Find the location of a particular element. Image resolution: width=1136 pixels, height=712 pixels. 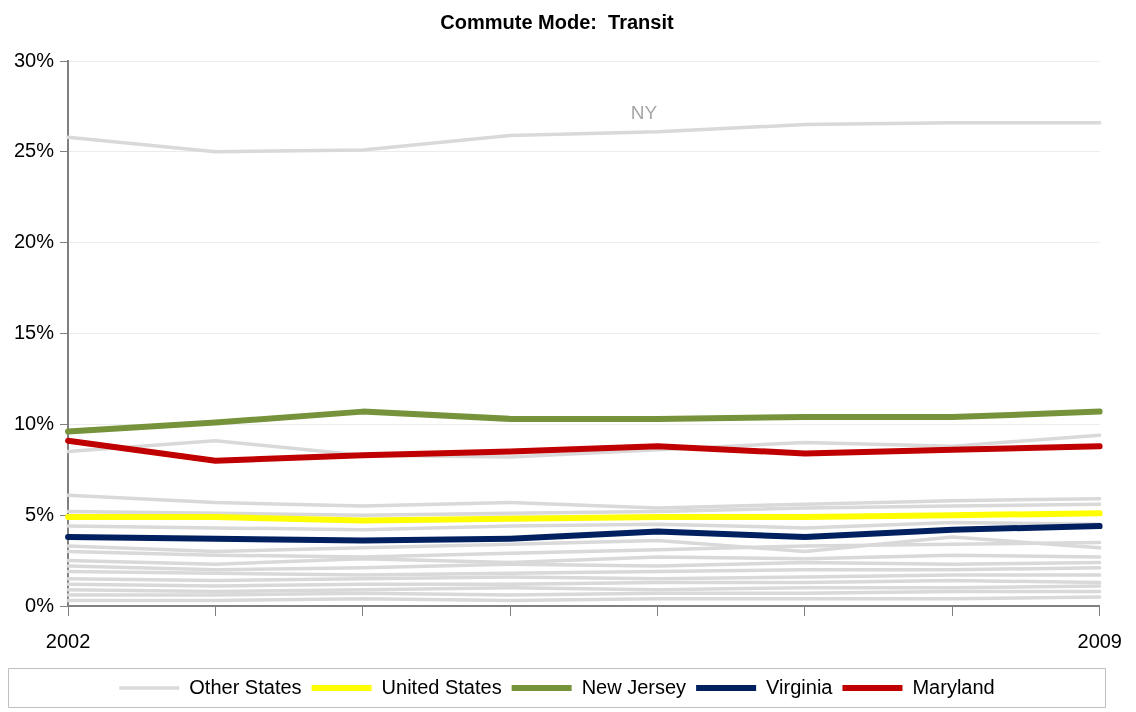

y-tick-label: 25% is located at coordinates (34, 150).